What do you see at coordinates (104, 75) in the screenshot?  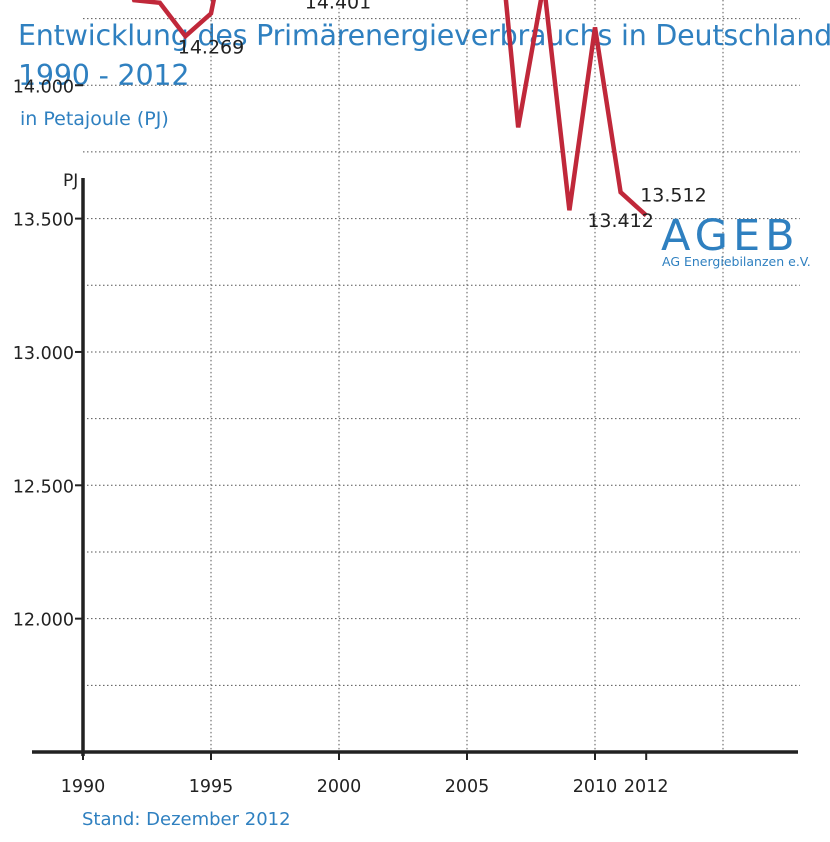 I see `chart-title-line-2: 1990 - 2012` at bounding box center [104, 75].